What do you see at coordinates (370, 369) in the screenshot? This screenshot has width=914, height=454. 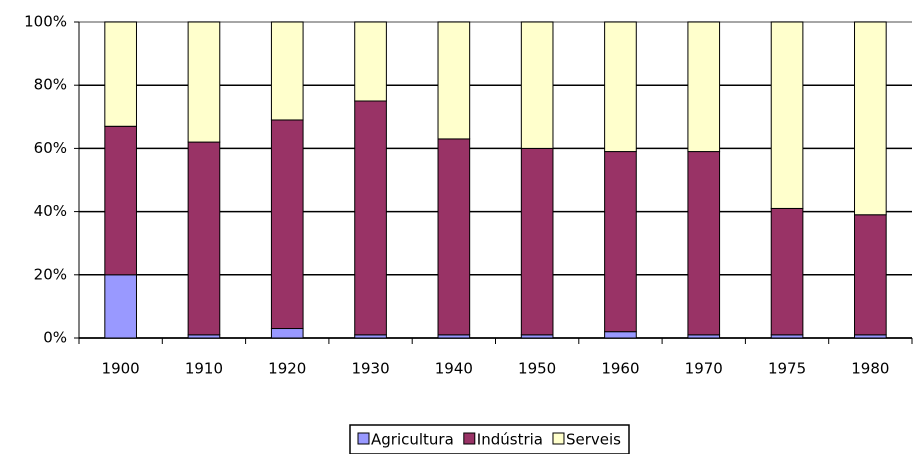 I see `x-tick-label: 1930` at bounding box center [370, 369].